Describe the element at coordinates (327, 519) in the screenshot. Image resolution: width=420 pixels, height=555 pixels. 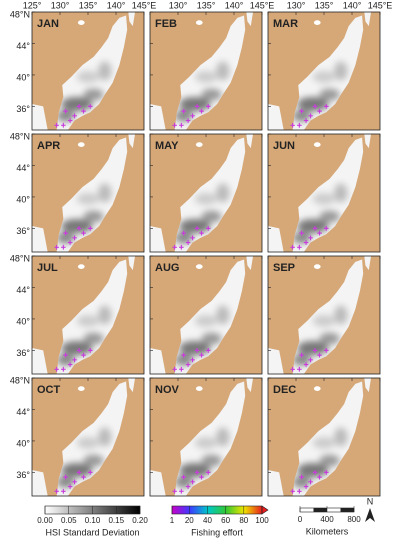
I see `scale-tick-label: 400` at that location.